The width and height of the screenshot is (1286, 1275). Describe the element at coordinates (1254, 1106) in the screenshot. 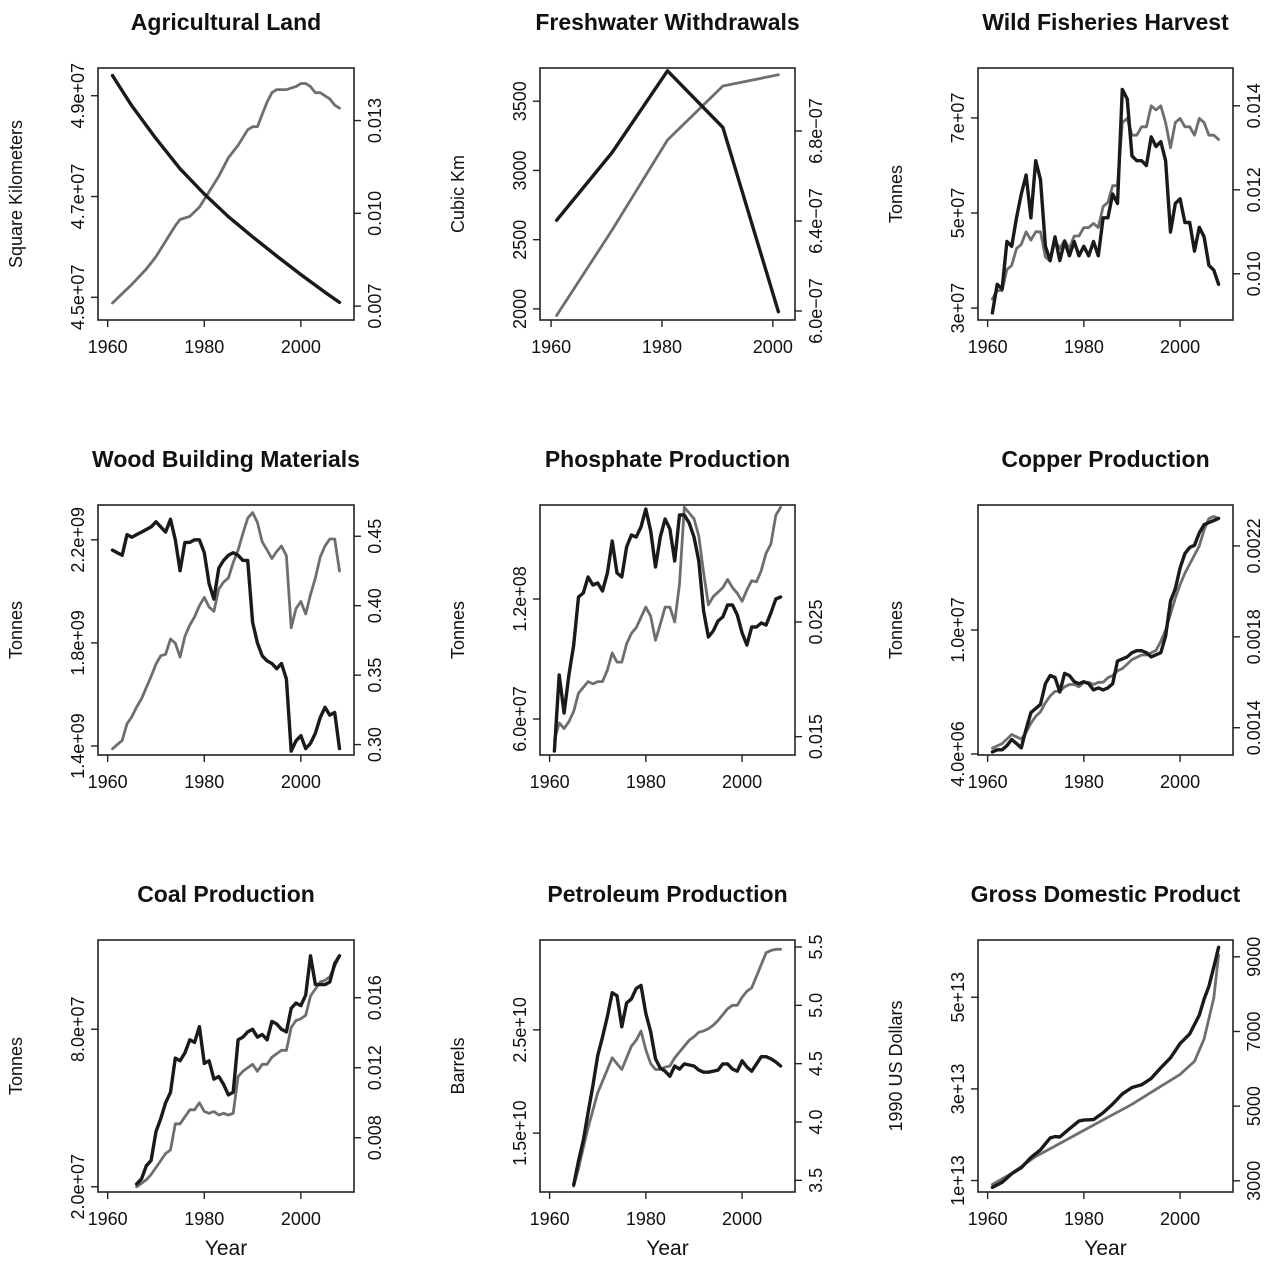

I see `y-right-tick-label: 5000` at that location.